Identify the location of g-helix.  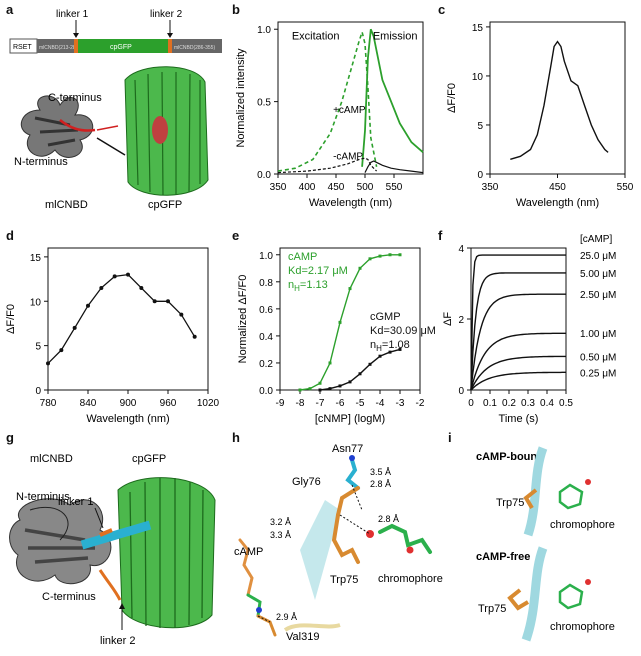
(116, 535).